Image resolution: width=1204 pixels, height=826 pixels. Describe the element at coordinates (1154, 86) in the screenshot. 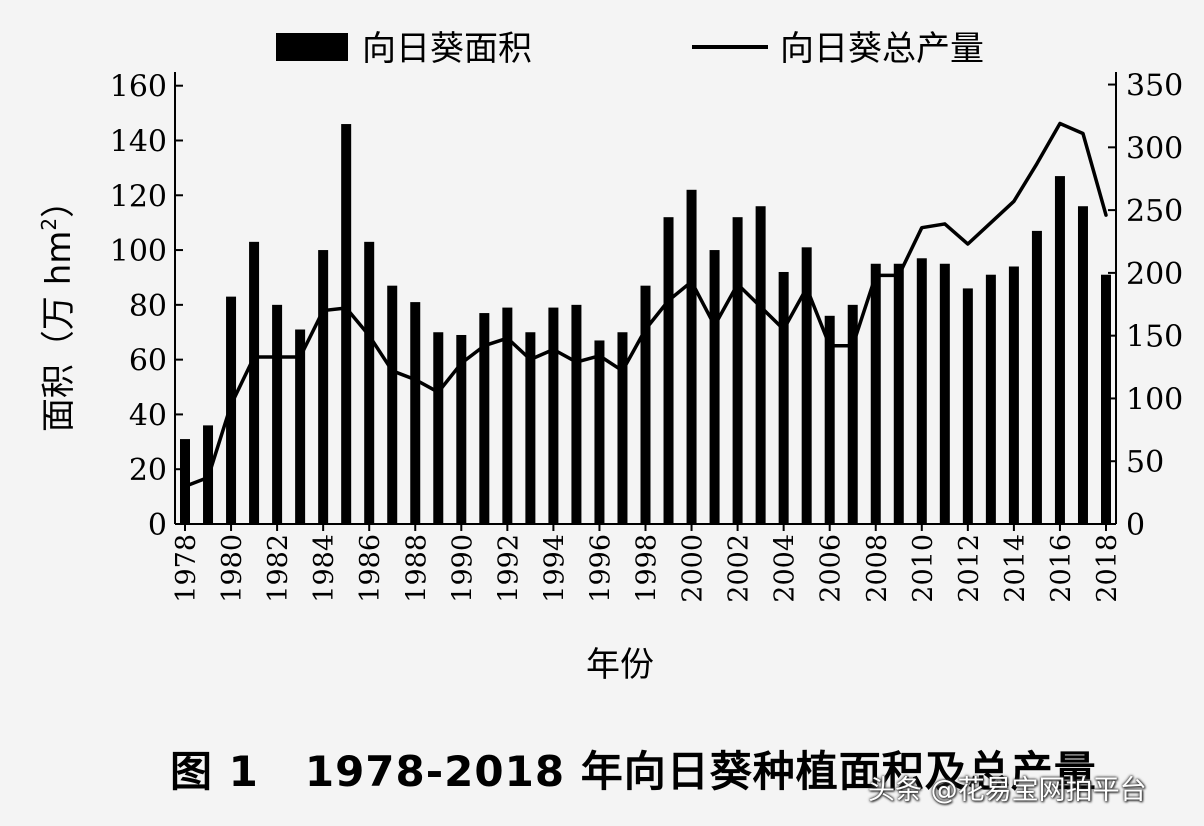

I see `right-tick-label: 350` at that location.